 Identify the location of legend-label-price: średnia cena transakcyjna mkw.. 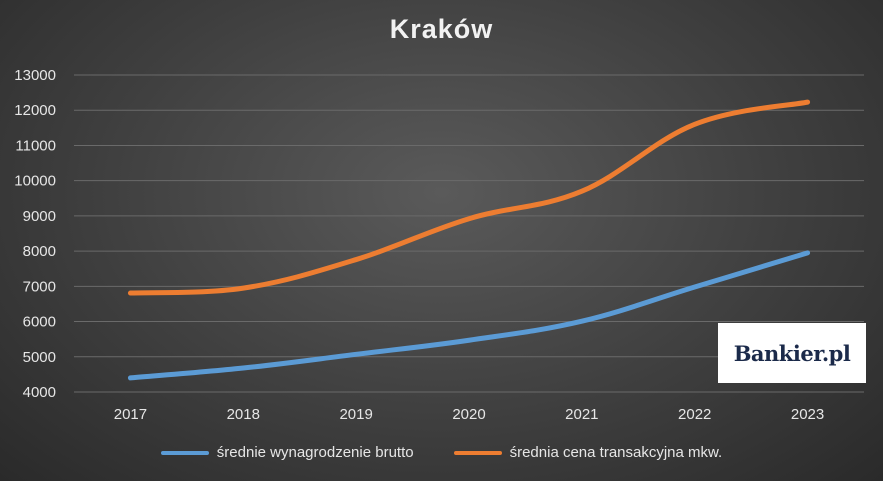
(616, 452).